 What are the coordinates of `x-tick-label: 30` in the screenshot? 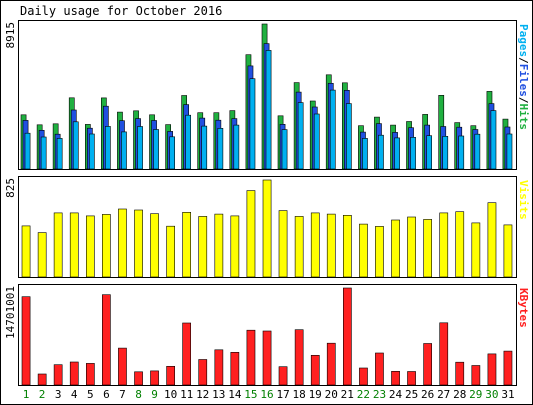 It's located at (491, 394).